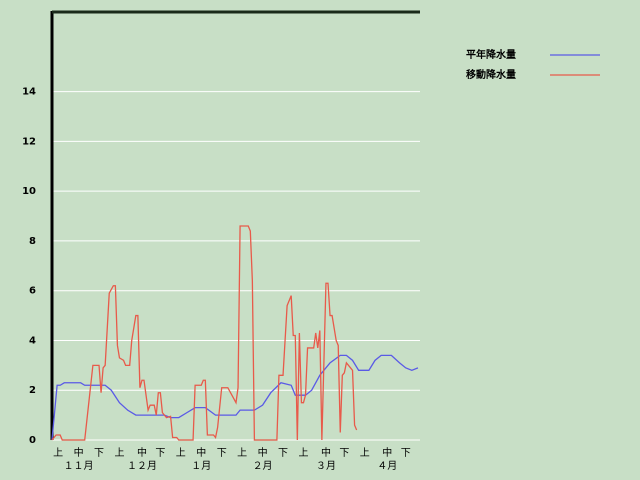  Describe the element at coordinates (491, 54) in the screenshot. I see `legend-label: 平年降水量` at that location.